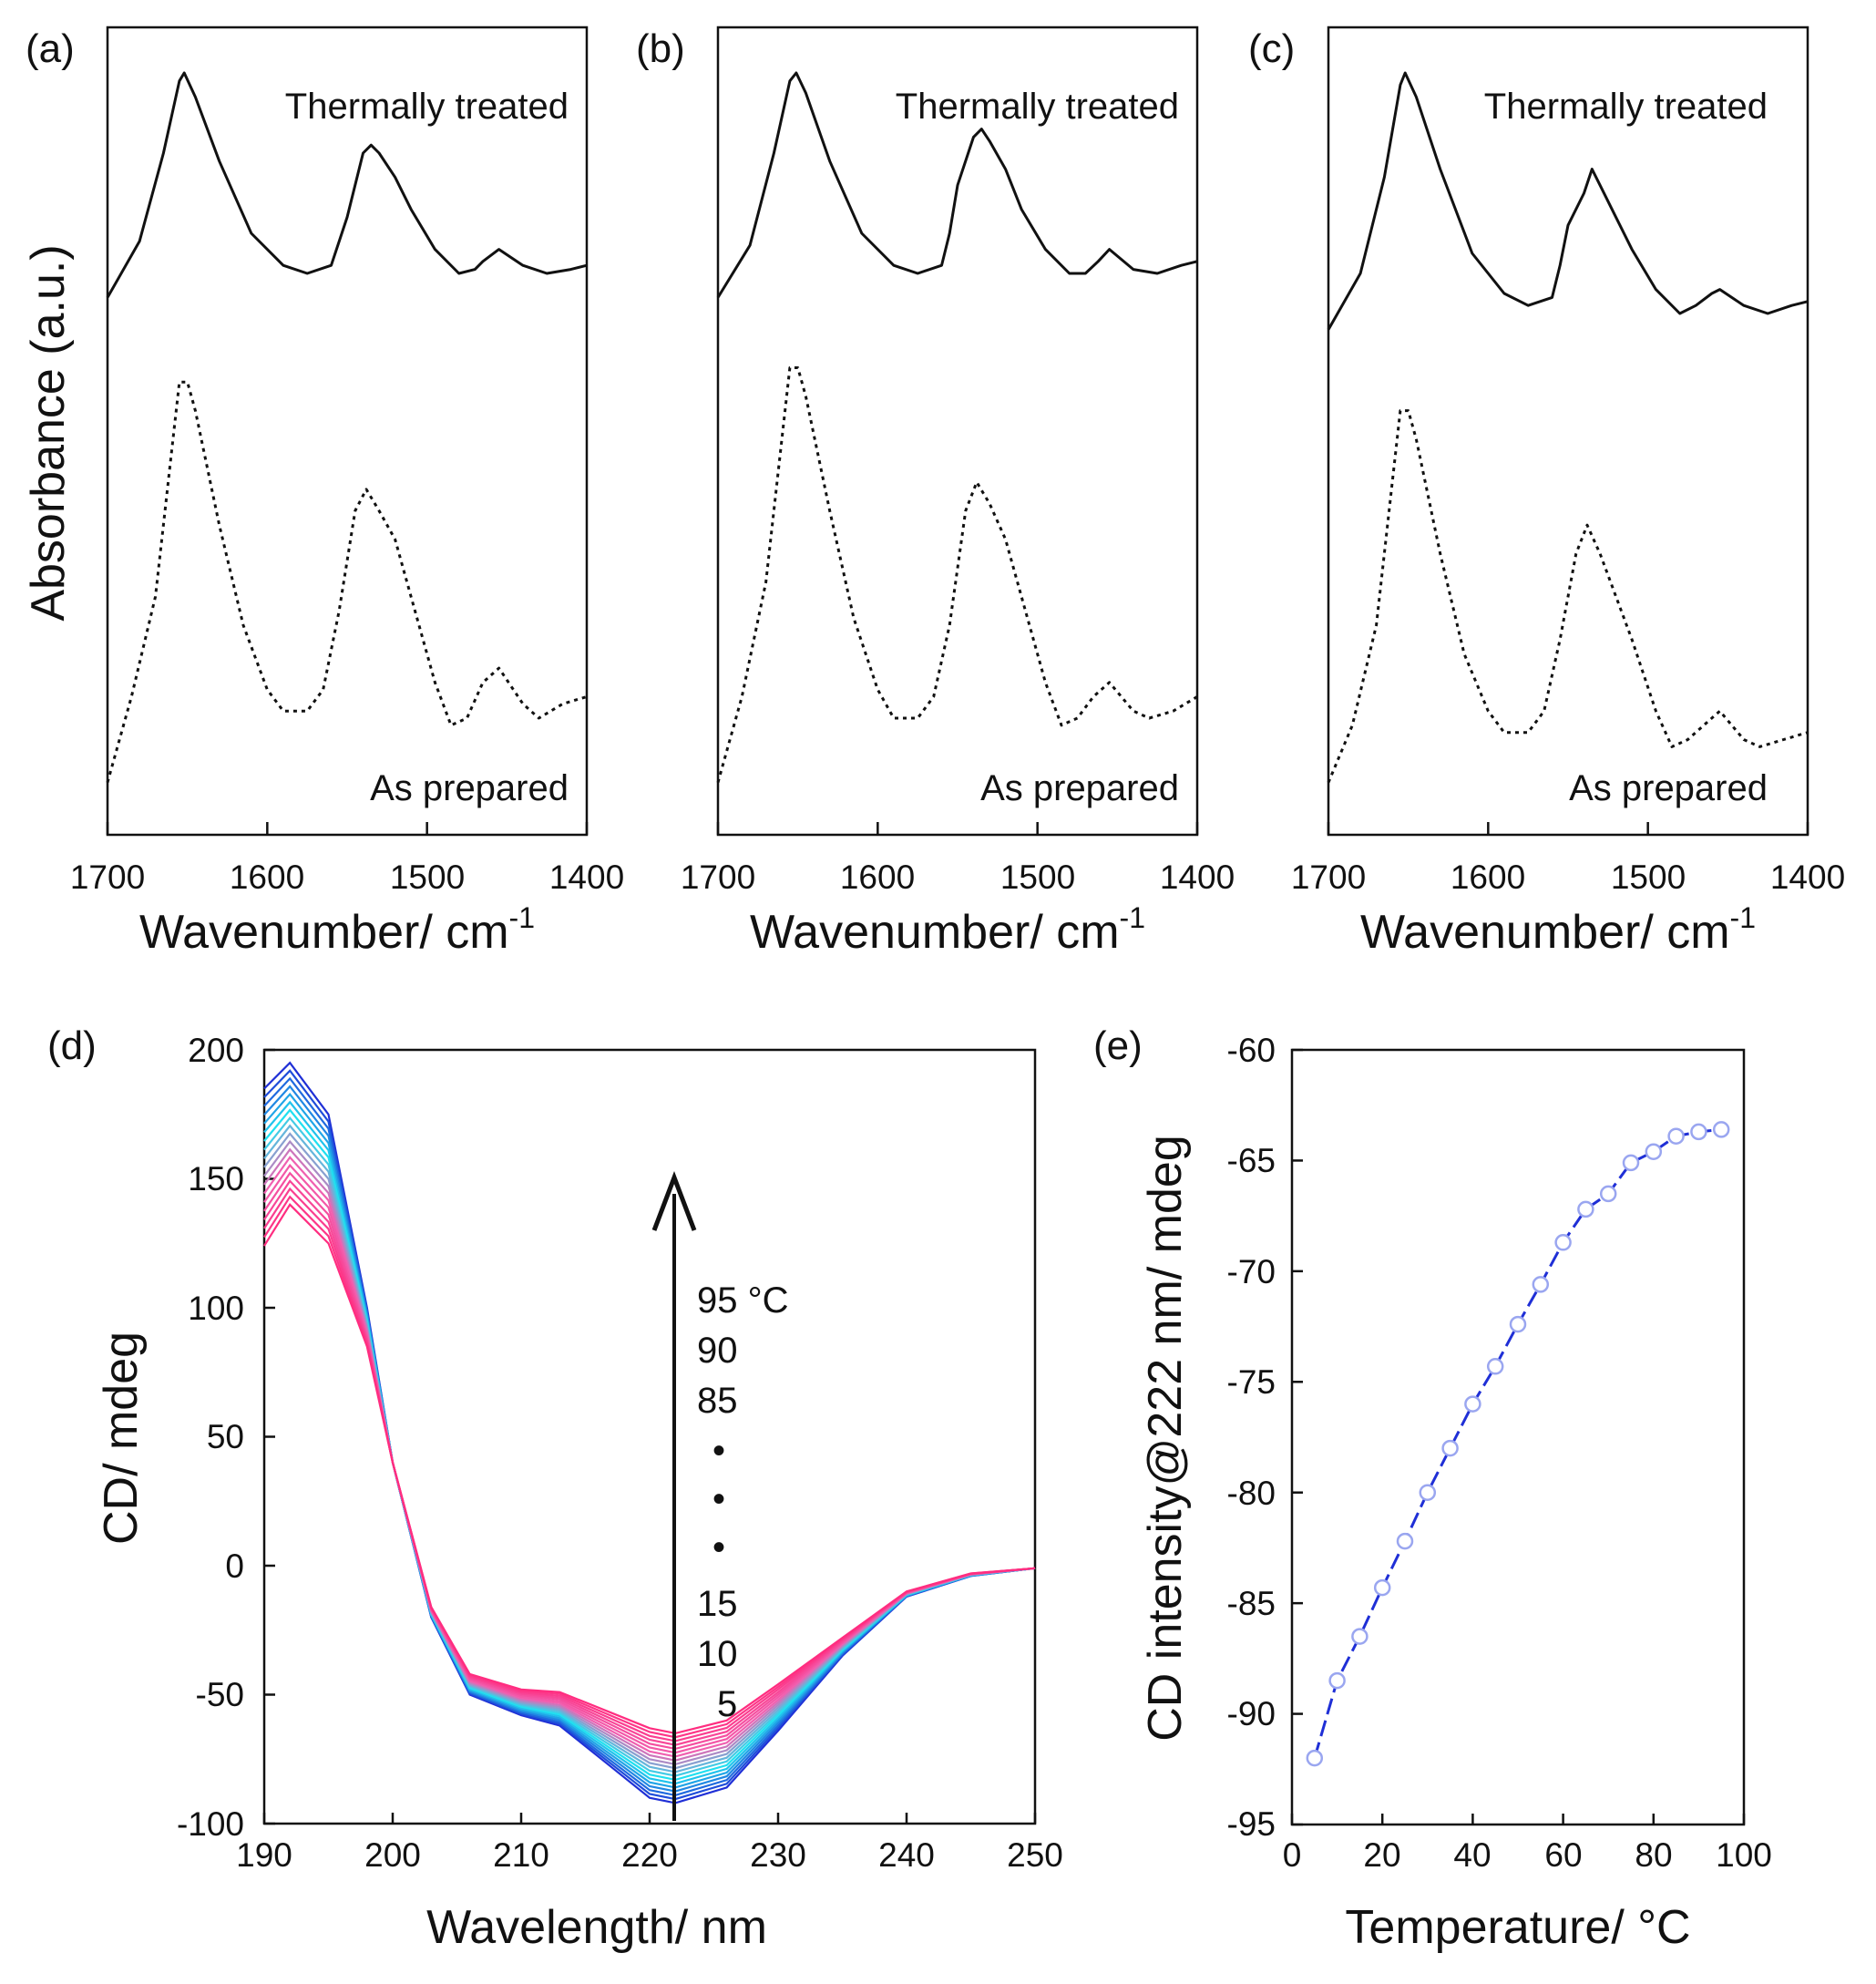  I want to click on cd-spectrum-25C, so click(650, 1440).